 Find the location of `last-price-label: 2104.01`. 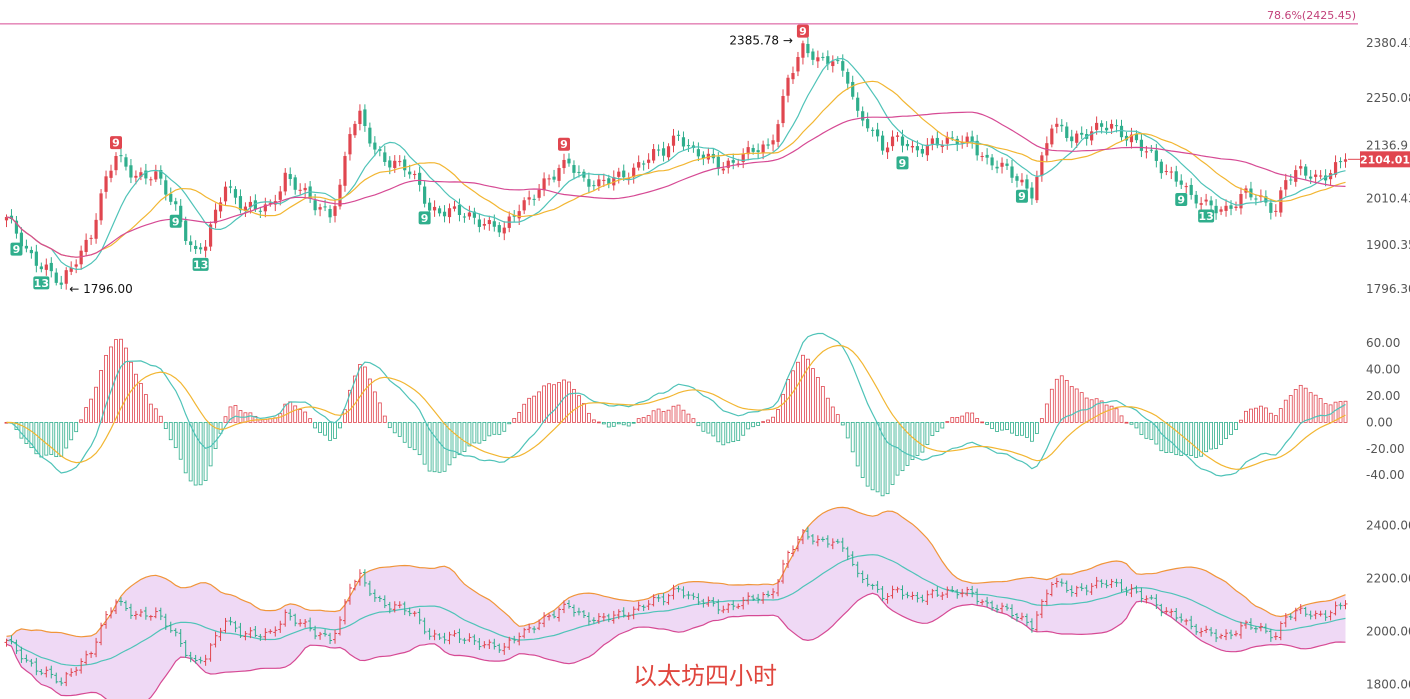

last-price-label: 2104.01 is located at coordinates (1385, 159).